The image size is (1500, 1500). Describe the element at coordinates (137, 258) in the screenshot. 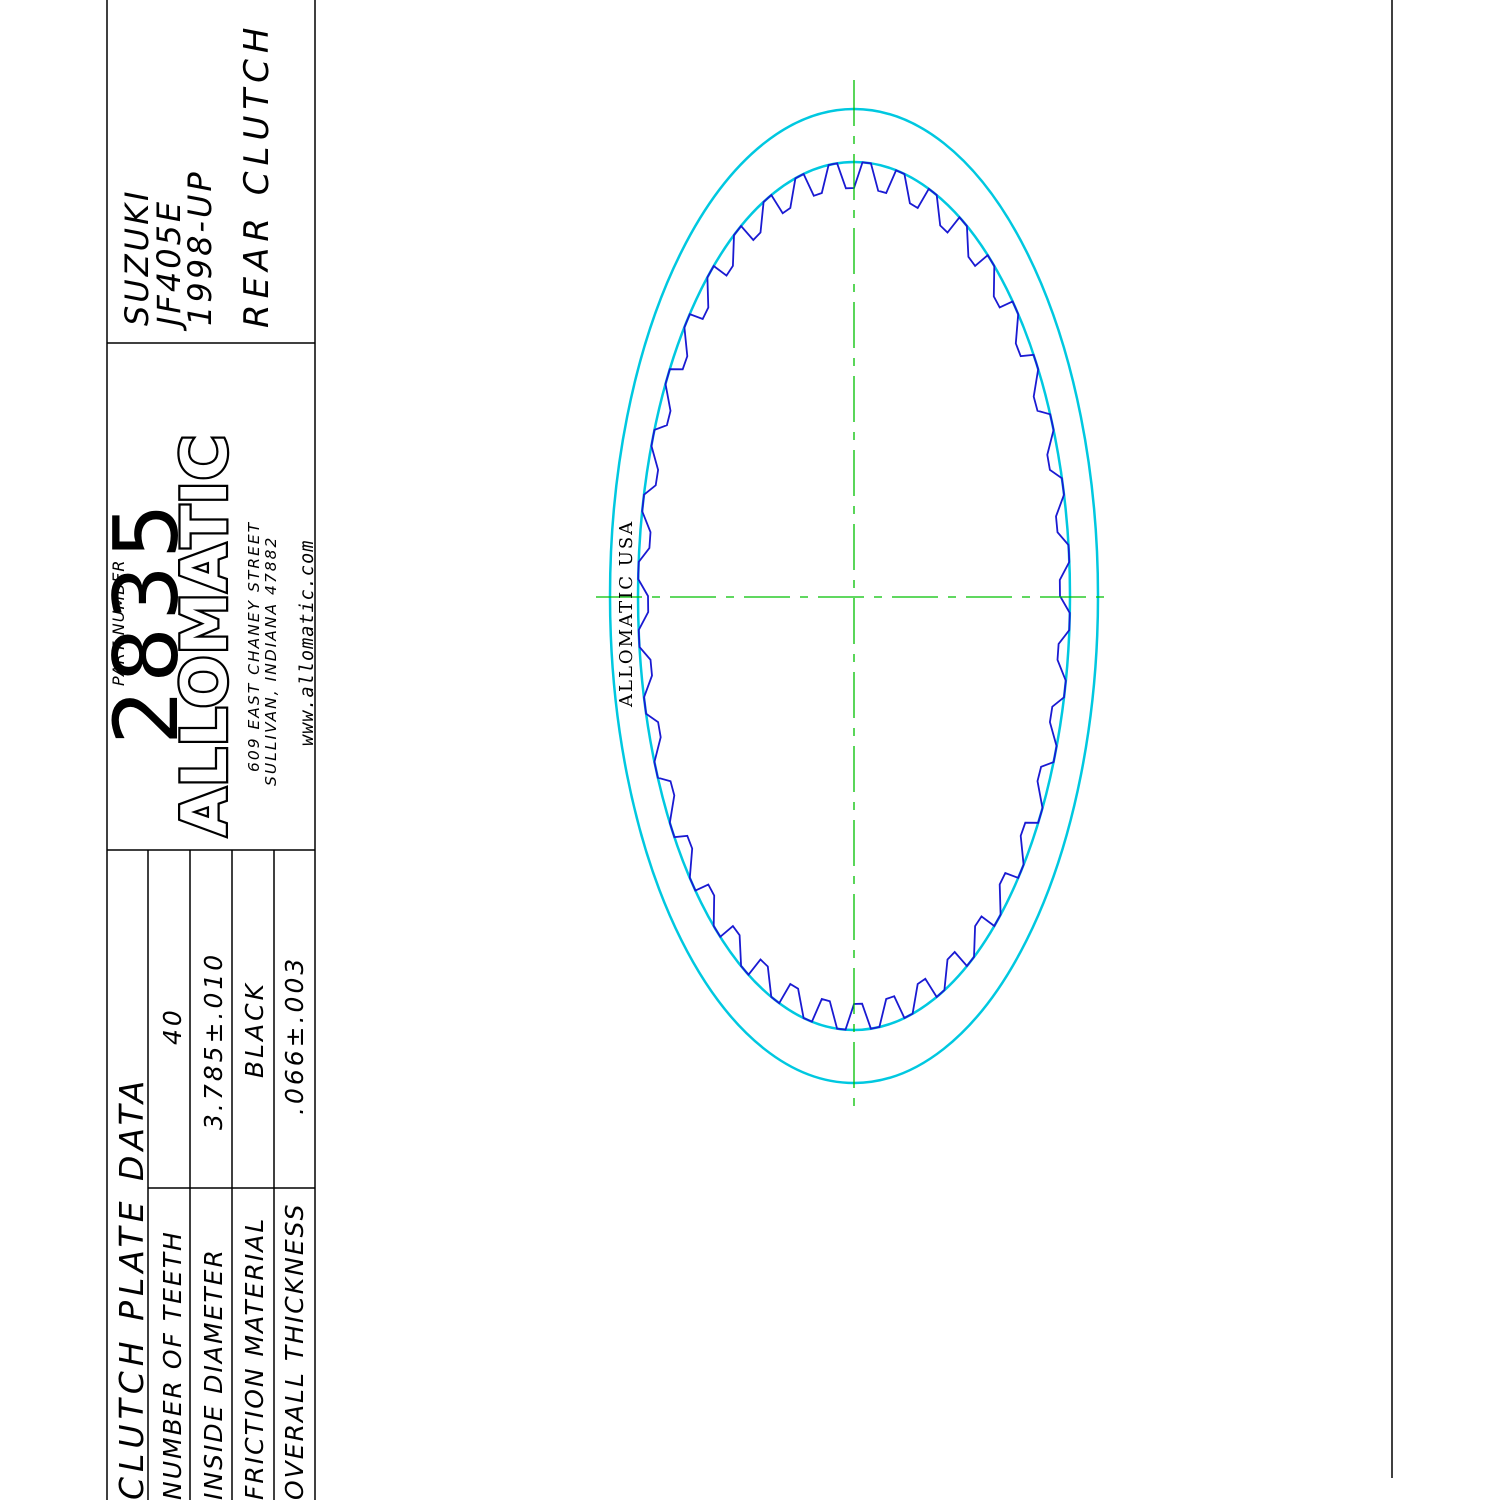

I see `application-make: SUZUKI` at that location.